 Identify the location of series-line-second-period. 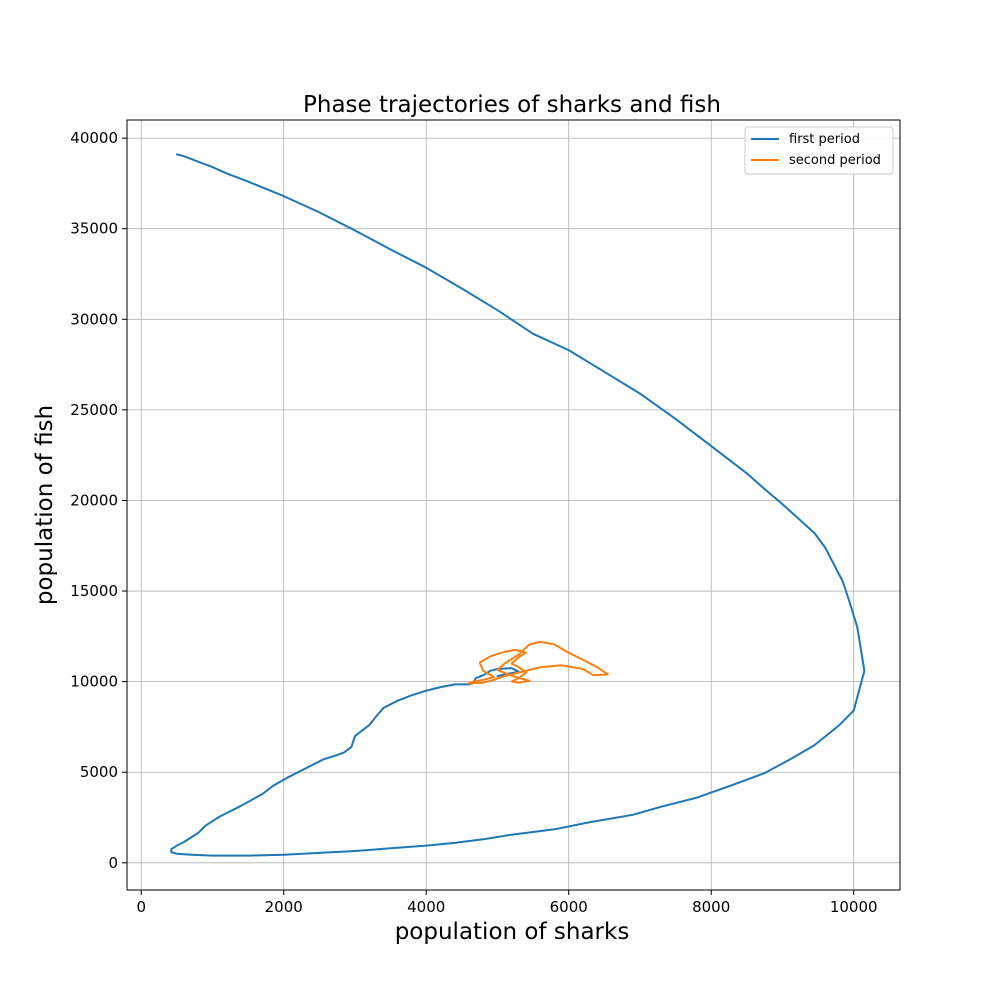
(538, 662).